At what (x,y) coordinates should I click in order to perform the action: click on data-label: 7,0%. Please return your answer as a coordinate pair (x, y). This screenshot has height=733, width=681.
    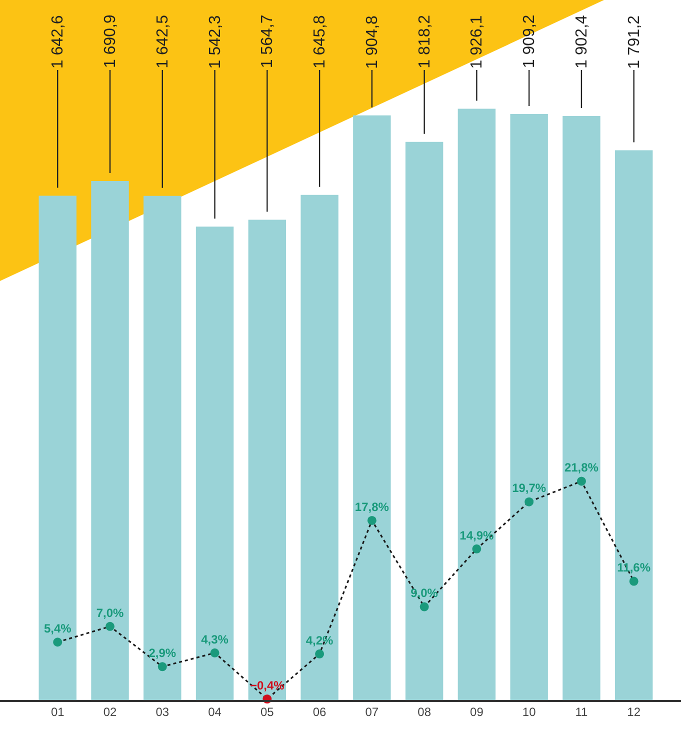
    Looking at the image, I should click on (110, 613).